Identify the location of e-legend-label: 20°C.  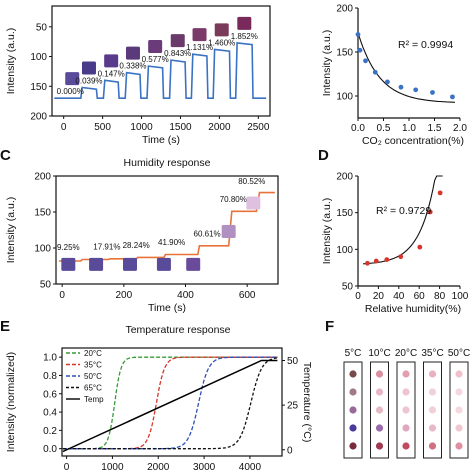
(93, 353).